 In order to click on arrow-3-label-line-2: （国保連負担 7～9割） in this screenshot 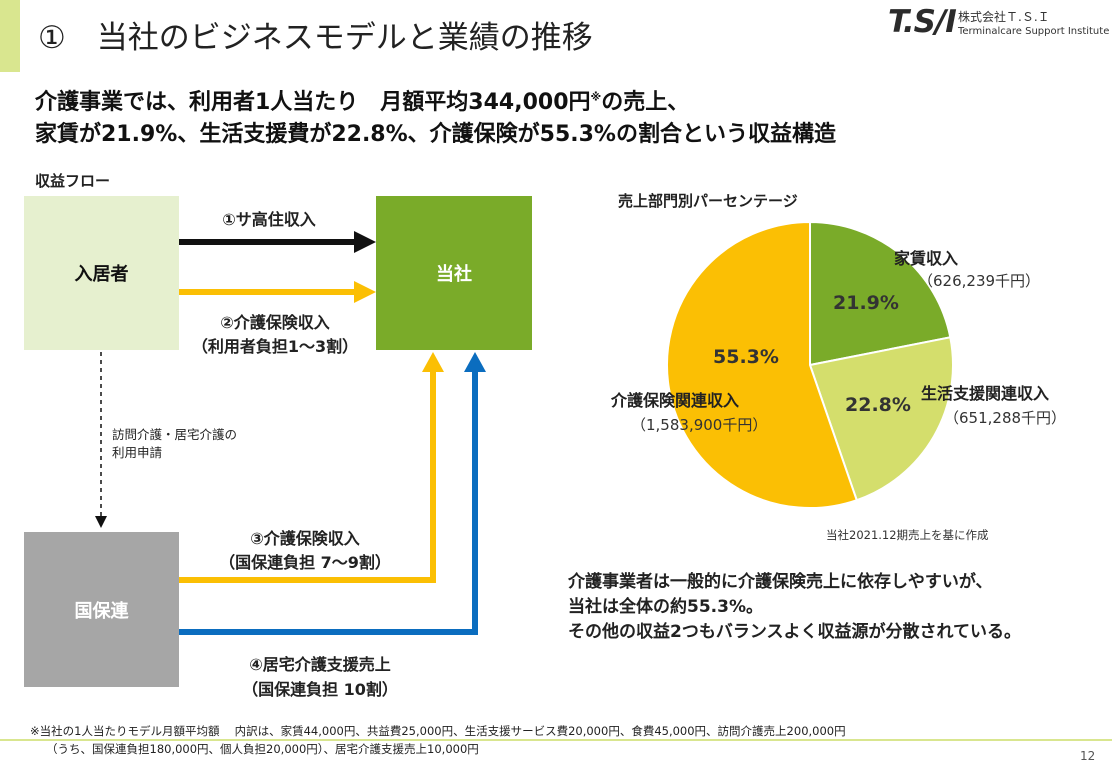, I will do `click(305, 562)`.